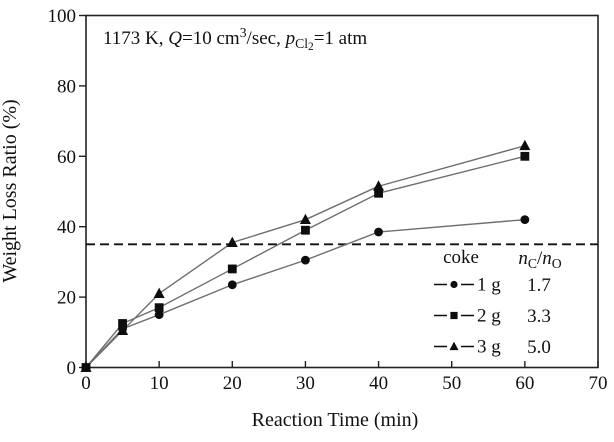  What do you see at coordinates (598, 383) in the screenshot?
I see `x-tick-label: 70` at bounding box center [598, 383].